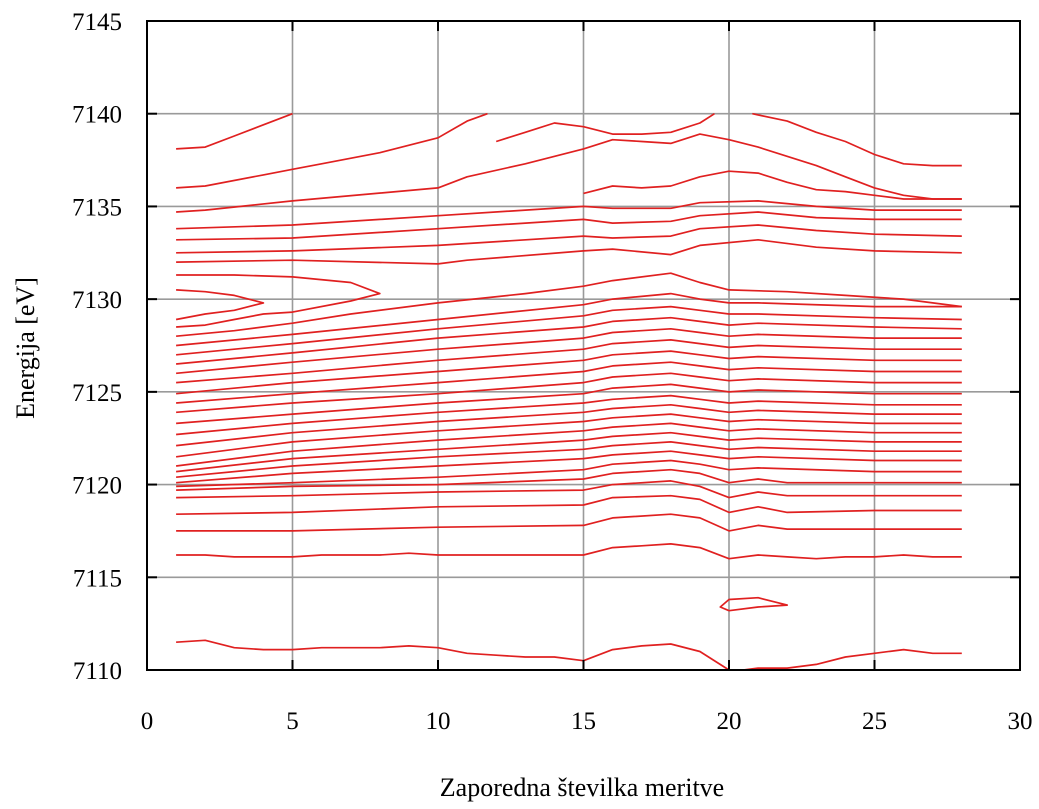 The height and width of the screenshot is (809, 1039). Describe the element at coordinates (97, 300) in the screenshot. I see `y-tick-label: 7130` at that location.